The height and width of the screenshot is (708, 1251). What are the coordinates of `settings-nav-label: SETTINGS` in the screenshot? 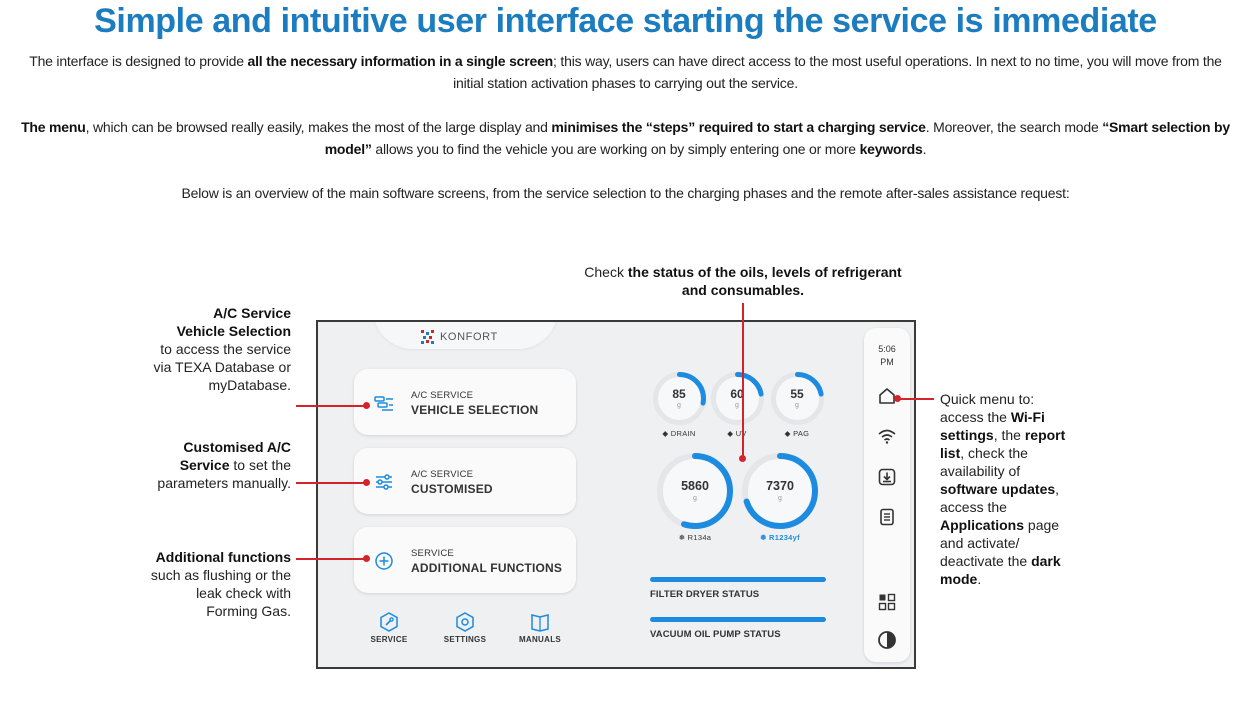 It's located at (465, 639).